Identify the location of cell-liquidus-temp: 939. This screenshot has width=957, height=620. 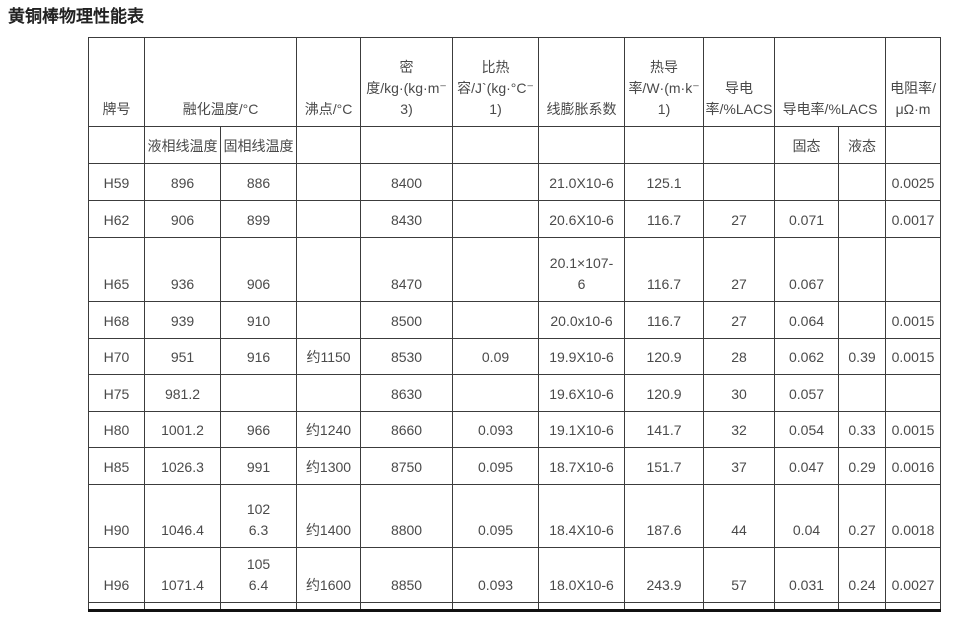
(182, 320).